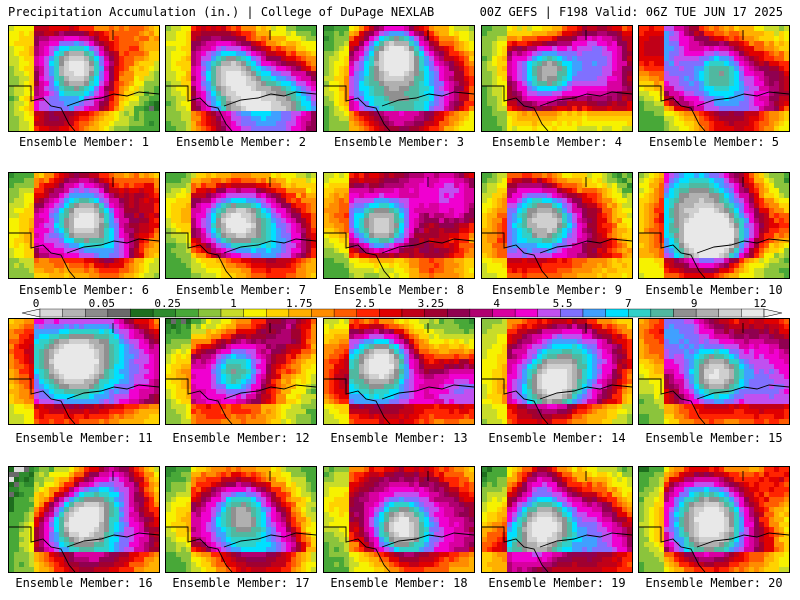 The width and height of the screenshot is (800, 600). I want to click on ensemble-member-label: Ensemble Member: 1, so click(84, 142).